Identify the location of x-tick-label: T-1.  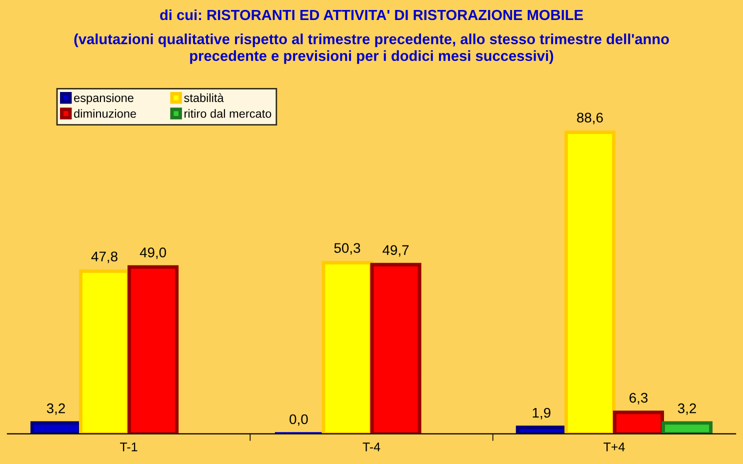
(129, 447).